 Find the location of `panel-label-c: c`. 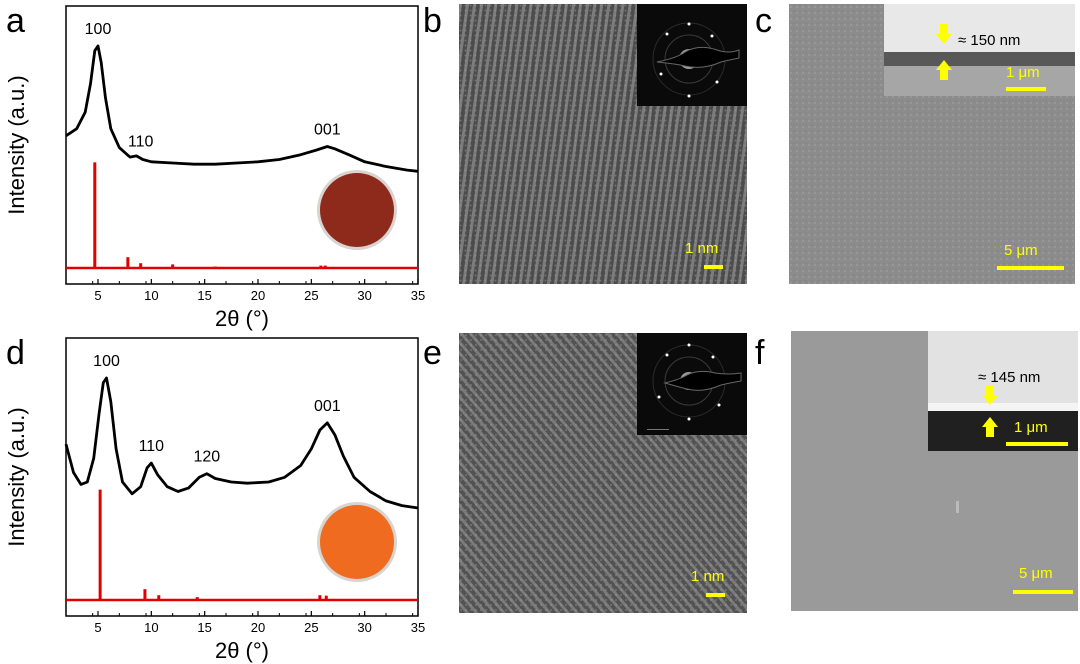

panel-label-c: c is located at coordinates (763, 21).